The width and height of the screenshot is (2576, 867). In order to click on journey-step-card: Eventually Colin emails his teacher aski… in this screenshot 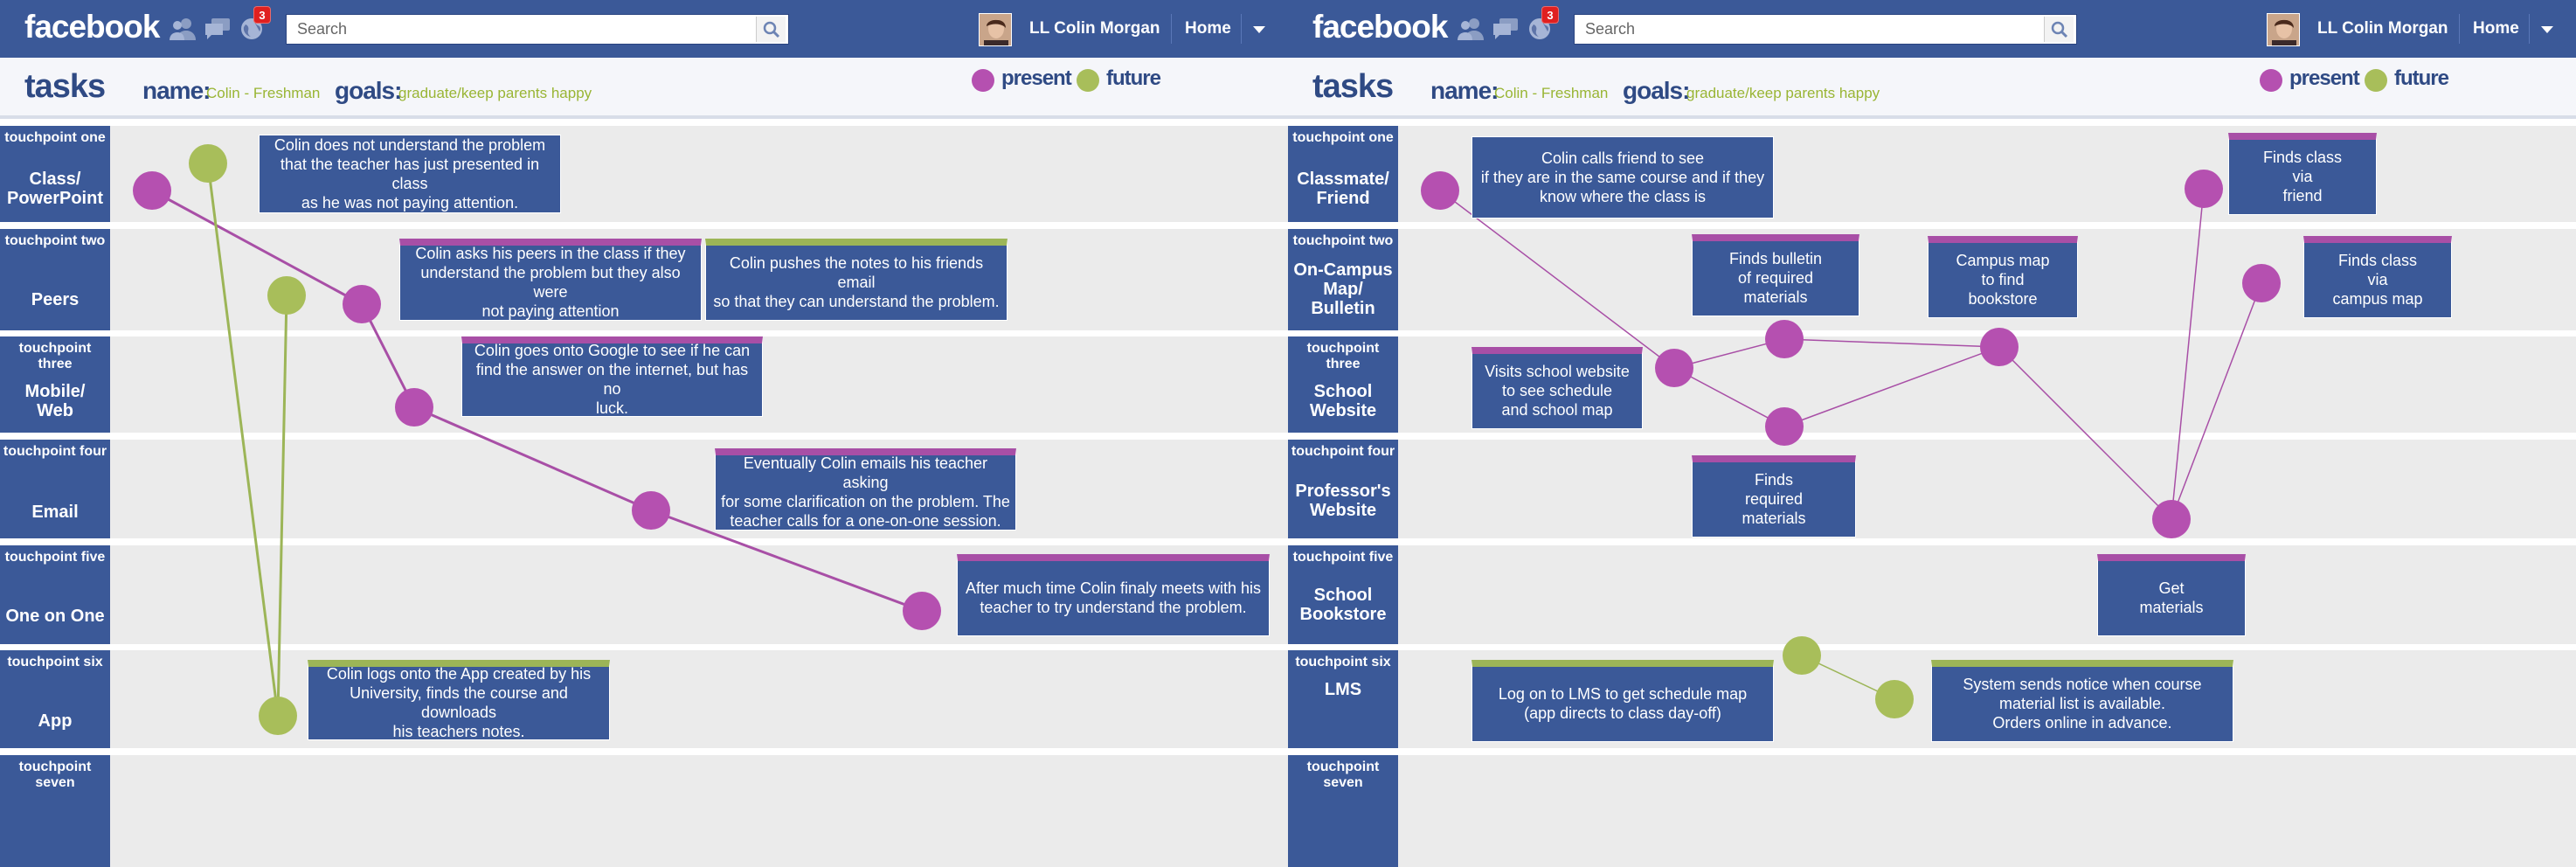, I will do `click(865, 490)`.